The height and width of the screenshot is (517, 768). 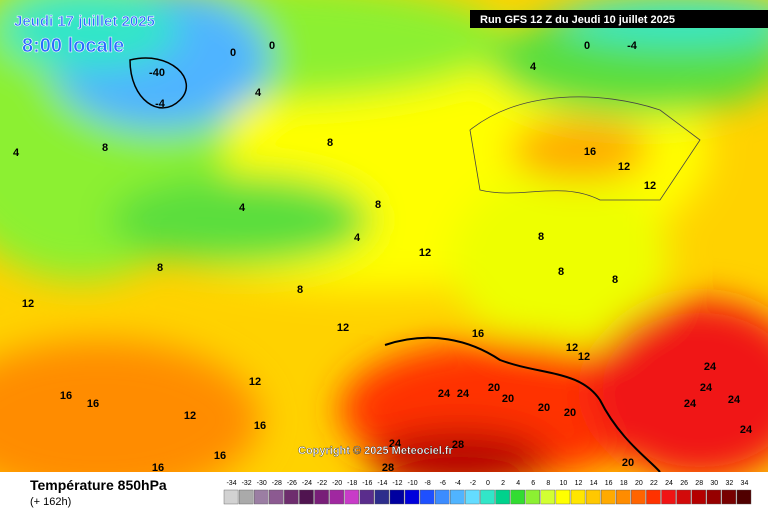 I want to click on scale-label: -24, so click(x=307, y=483).